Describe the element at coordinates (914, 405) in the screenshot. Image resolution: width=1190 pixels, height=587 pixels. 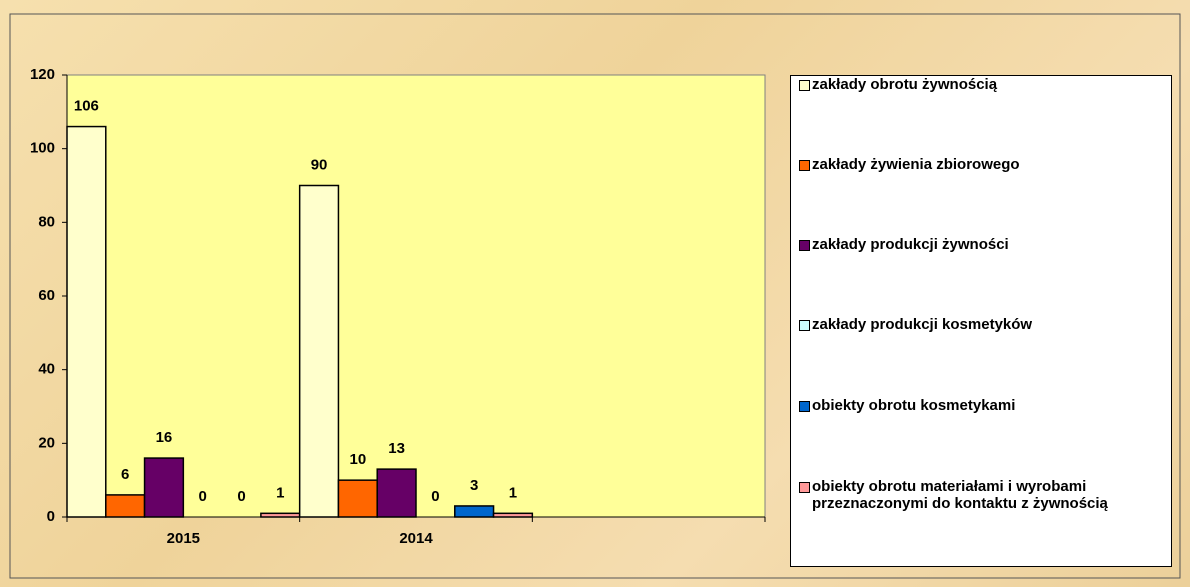
I see `legend-label: obiekty obrotu kosmetykami` at that location.